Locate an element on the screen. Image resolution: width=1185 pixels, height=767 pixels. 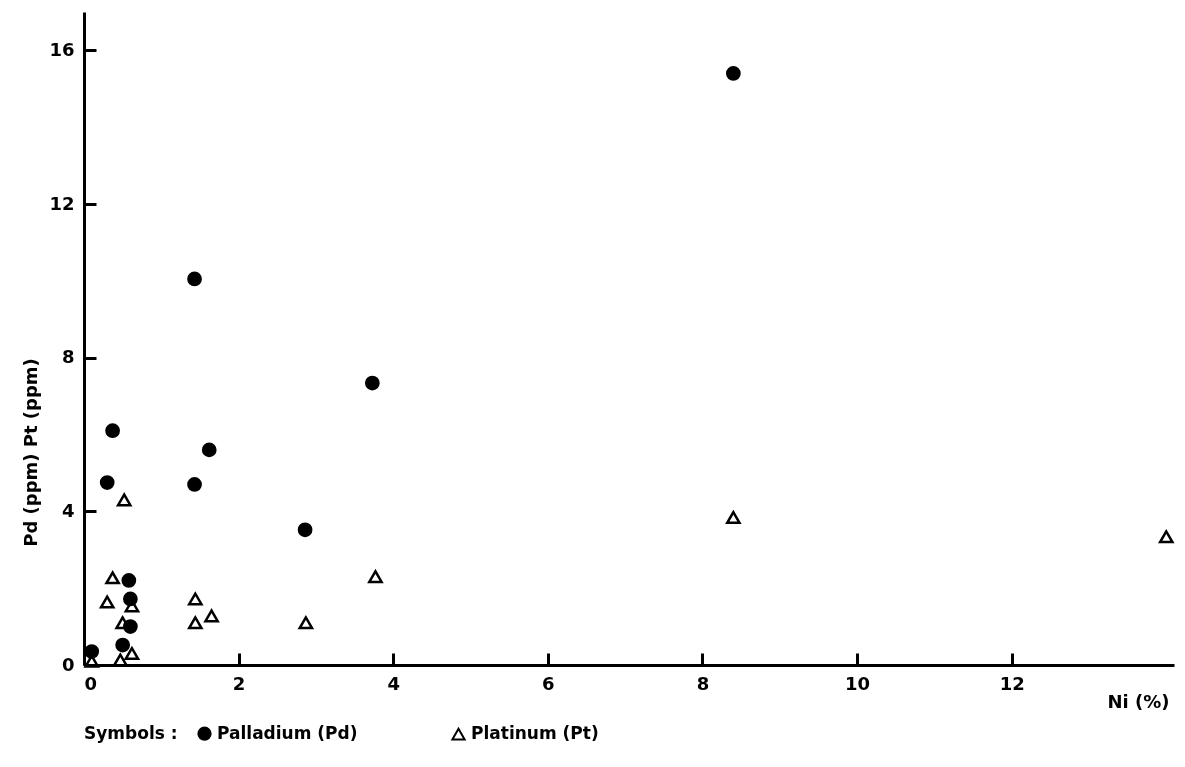
x-tick-label: 8 is located at coordinates (703, 683).